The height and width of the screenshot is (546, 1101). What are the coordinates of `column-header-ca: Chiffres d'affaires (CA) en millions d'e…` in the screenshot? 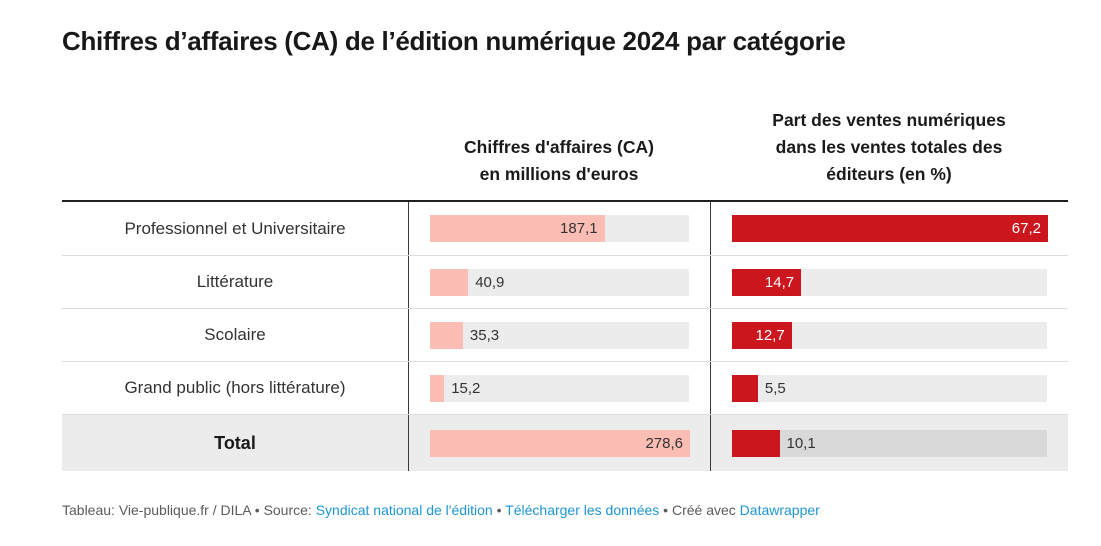 It's located at (559, 160).